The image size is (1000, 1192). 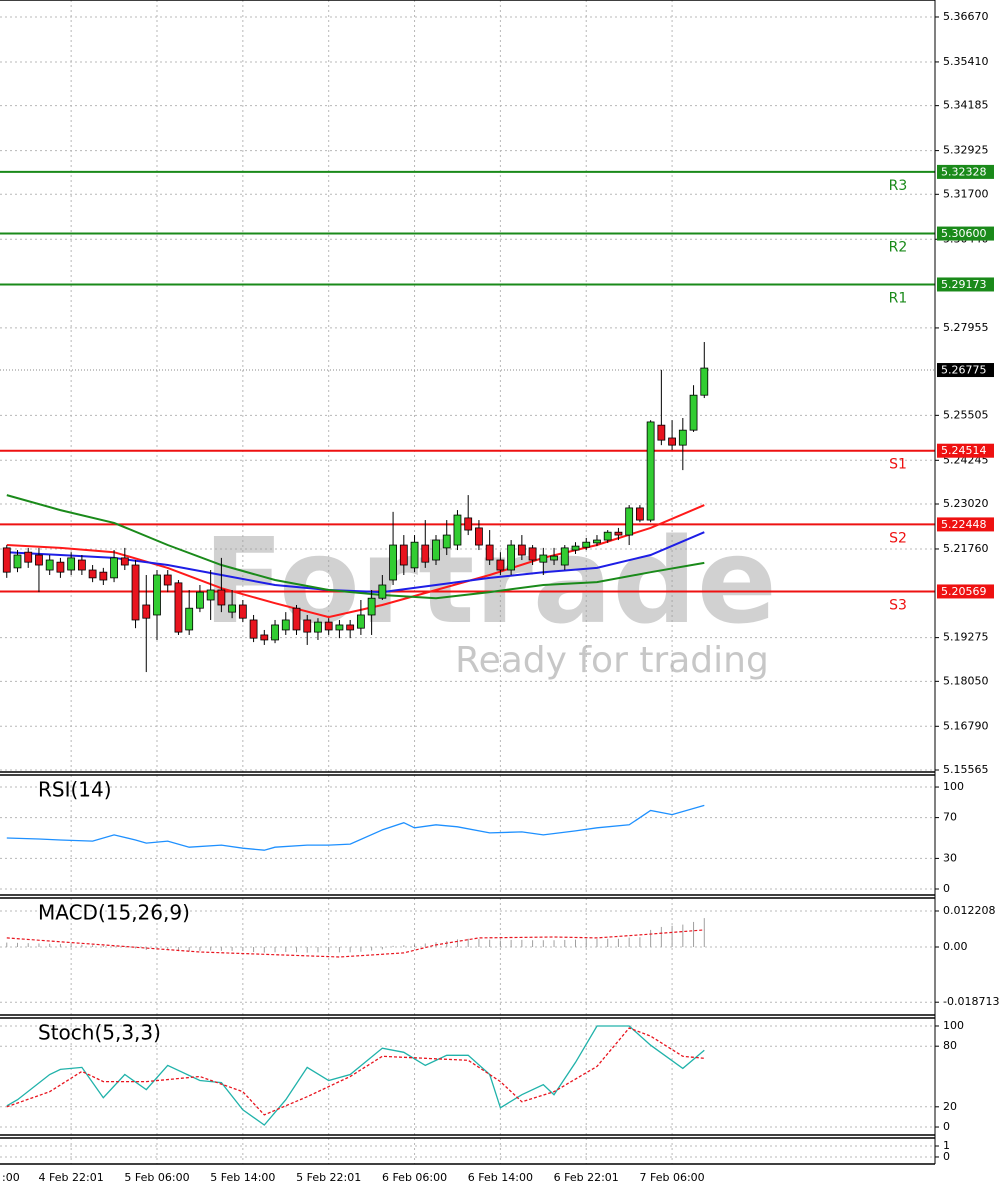 I want to click on x-tick-label: :00, so click(x=11, y=1177).